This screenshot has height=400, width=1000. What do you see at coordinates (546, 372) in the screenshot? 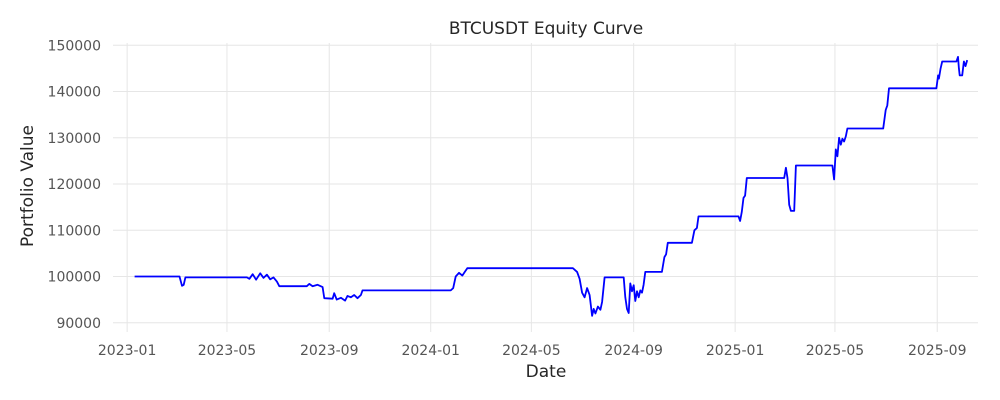
I see `x-axis-label: Date` at bounding box center [546, 372].